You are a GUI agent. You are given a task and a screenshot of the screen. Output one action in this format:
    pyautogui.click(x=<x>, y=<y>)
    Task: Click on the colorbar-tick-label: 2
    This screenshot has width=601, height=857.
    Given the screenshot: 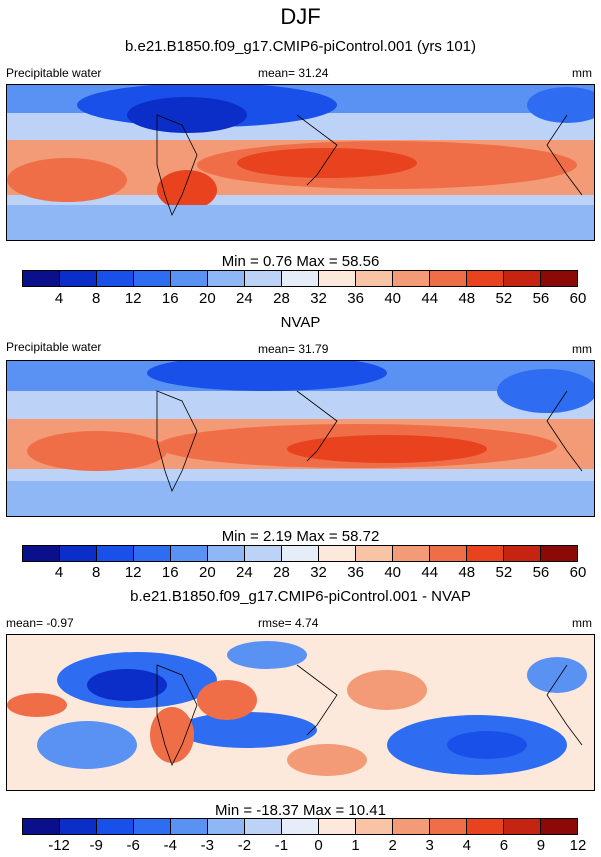 What is the action you would take?
    pyautogui.click(x=392, y=845)
    